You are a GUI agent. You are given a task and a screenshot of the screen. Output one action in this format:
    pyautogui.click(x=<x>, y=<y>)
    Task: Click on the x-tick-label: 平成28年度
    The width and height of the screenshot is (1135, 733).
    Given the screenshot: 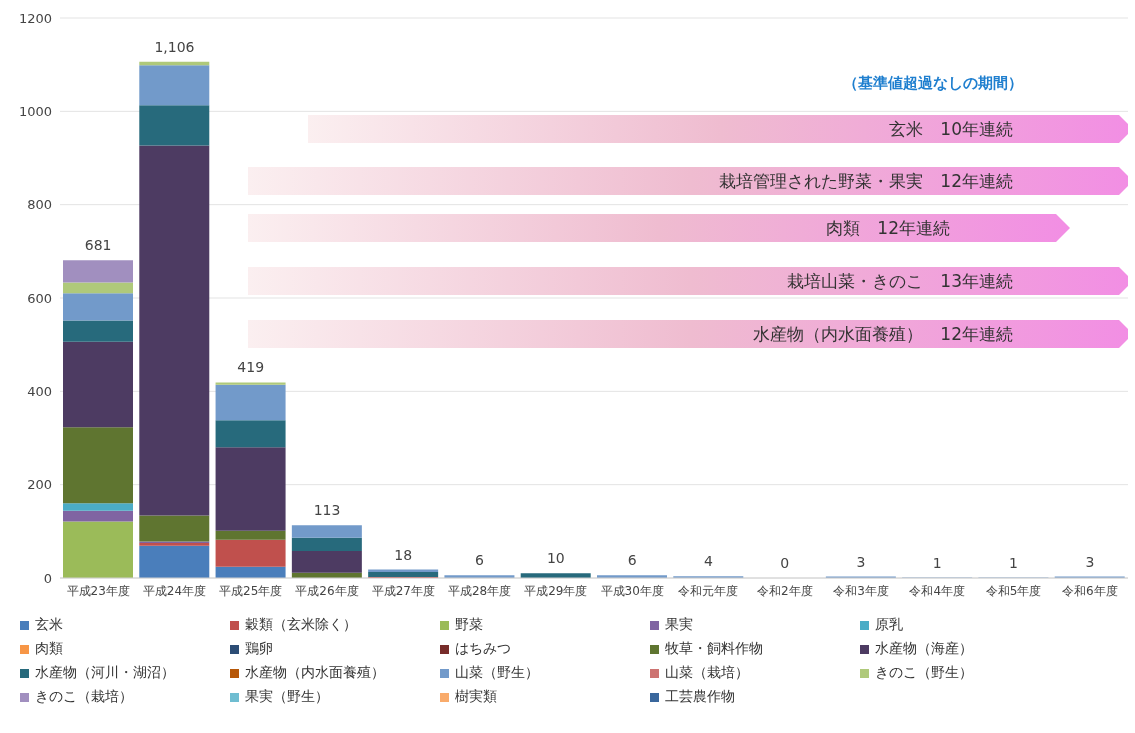 What is the action you would take?
    pyautogui.click(x=479, y=590)
    